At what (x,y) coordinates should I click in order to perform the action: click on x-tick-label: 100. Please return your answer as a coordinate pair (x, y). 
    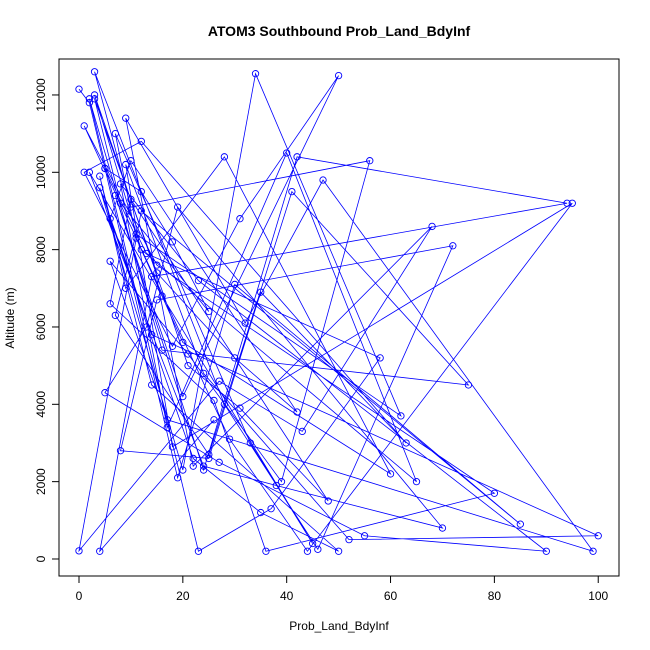
    Looking at the image, I should click on (598, 596).